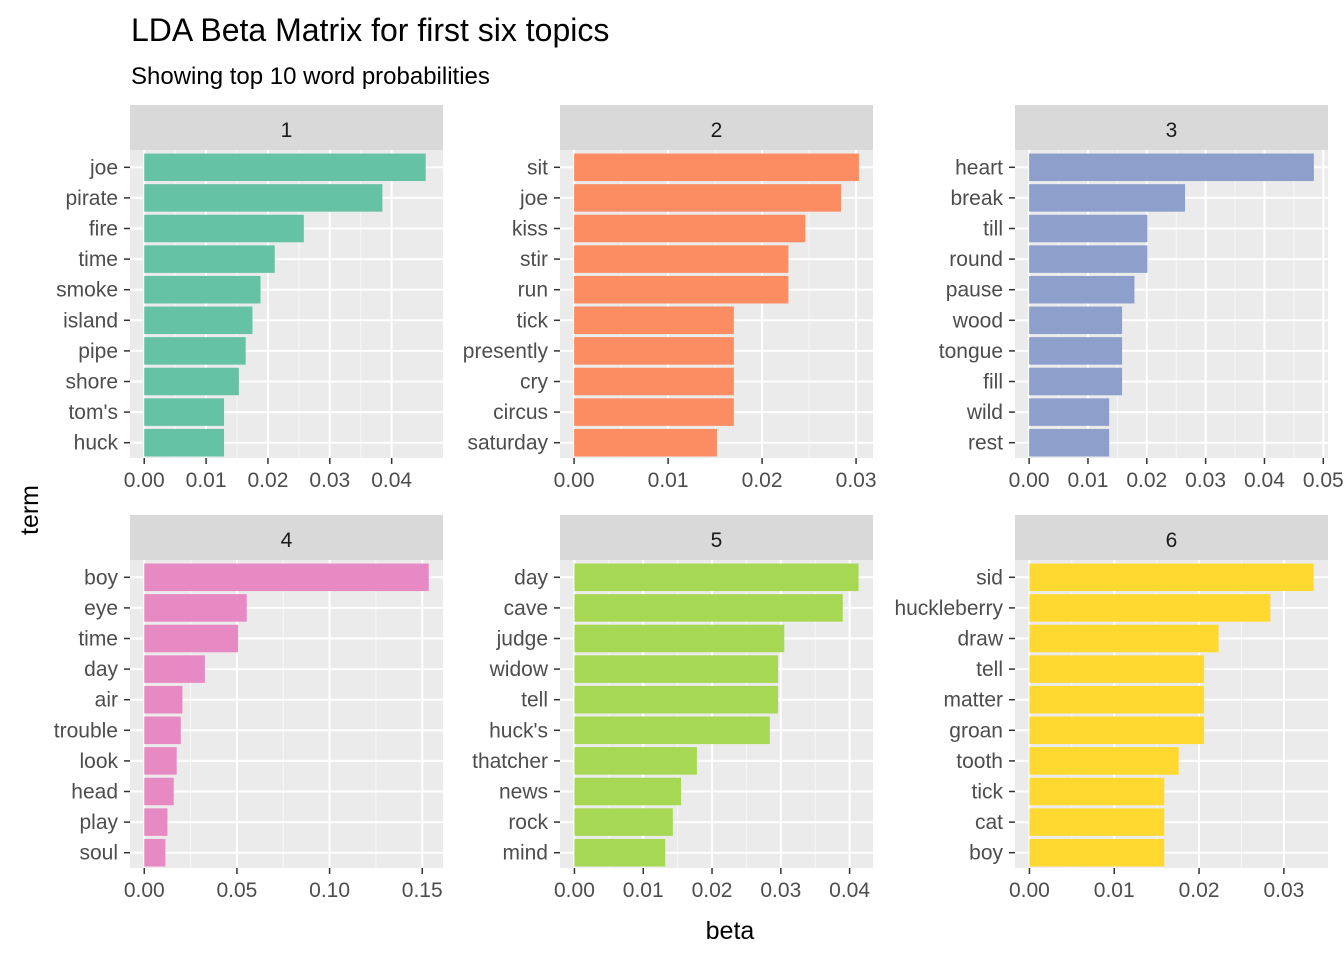 The height and width of the screenshot is (960, 1344). I want to click on bar-heart, so click(1171, 167).